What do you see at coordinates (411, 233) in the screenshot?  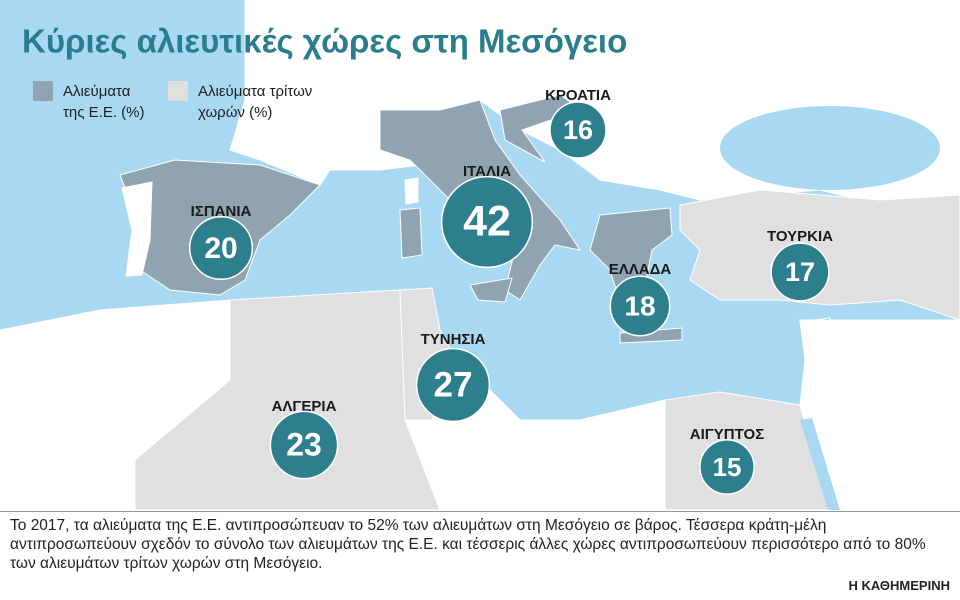 I see `sardinia` at bounding box center [411, 233].